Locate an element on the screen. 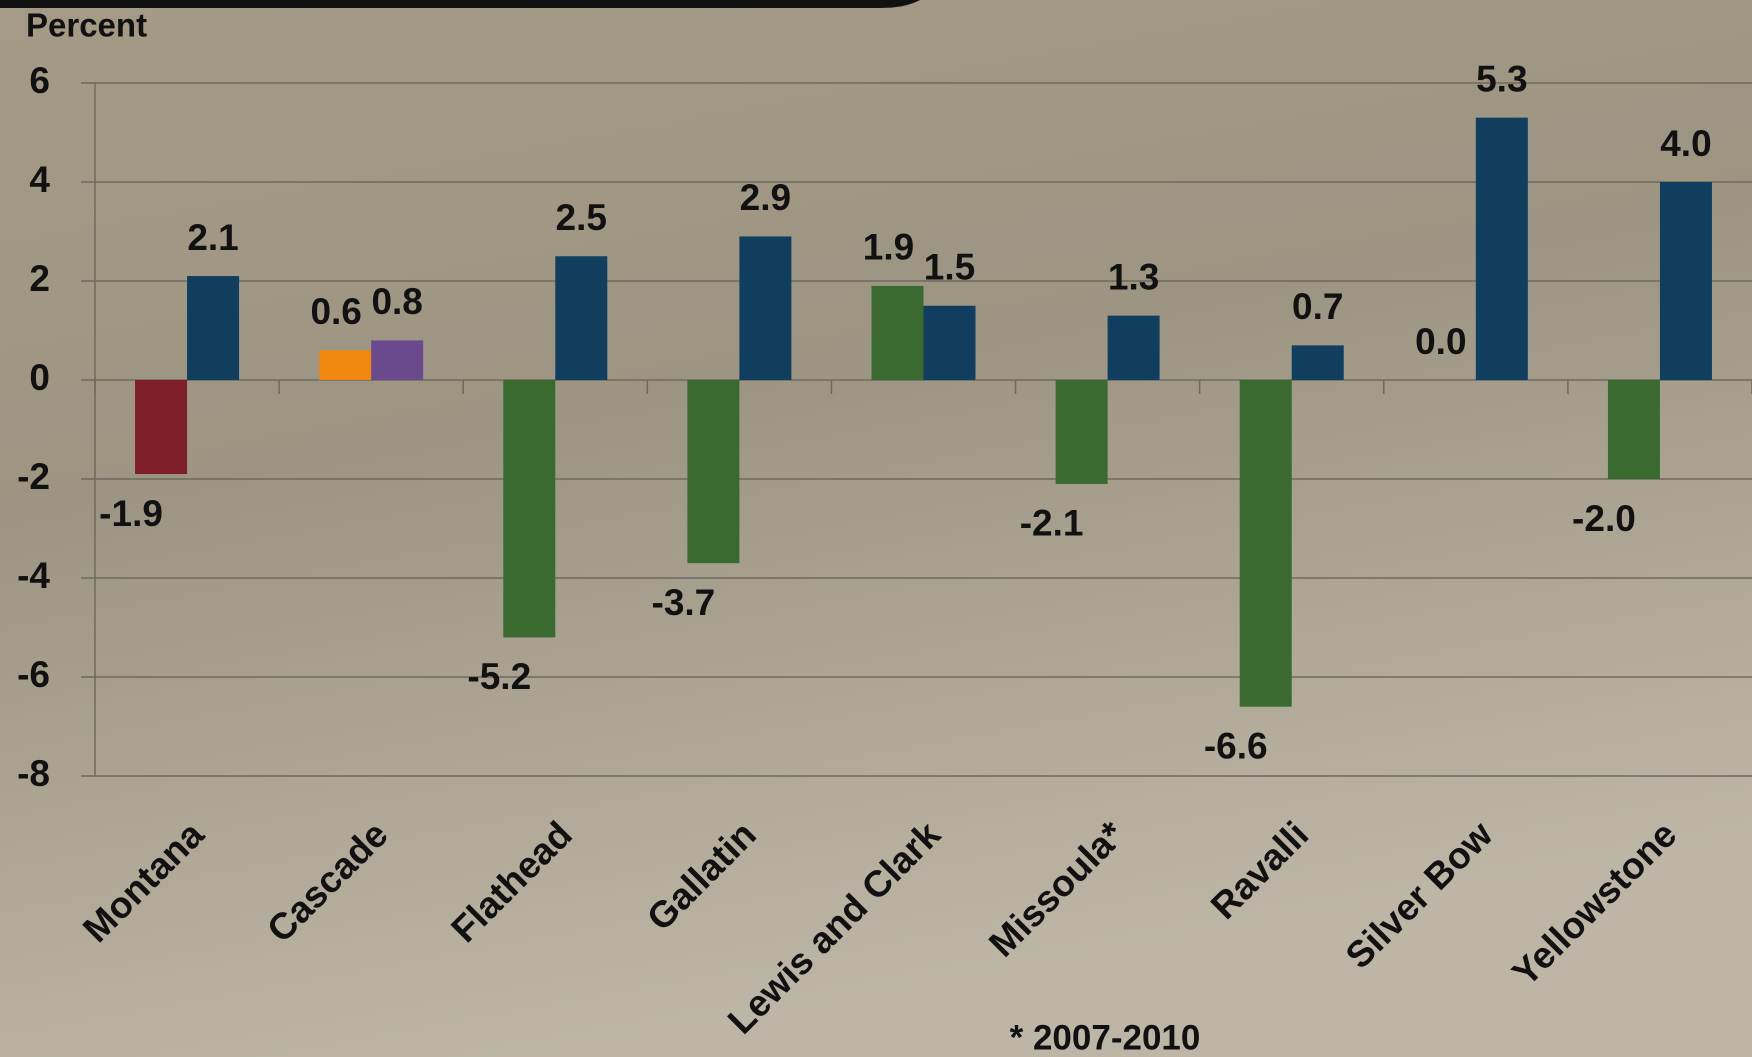 The image size is (1752, 1057). y-tick-label: 2 is located at coordinates (39, 278).